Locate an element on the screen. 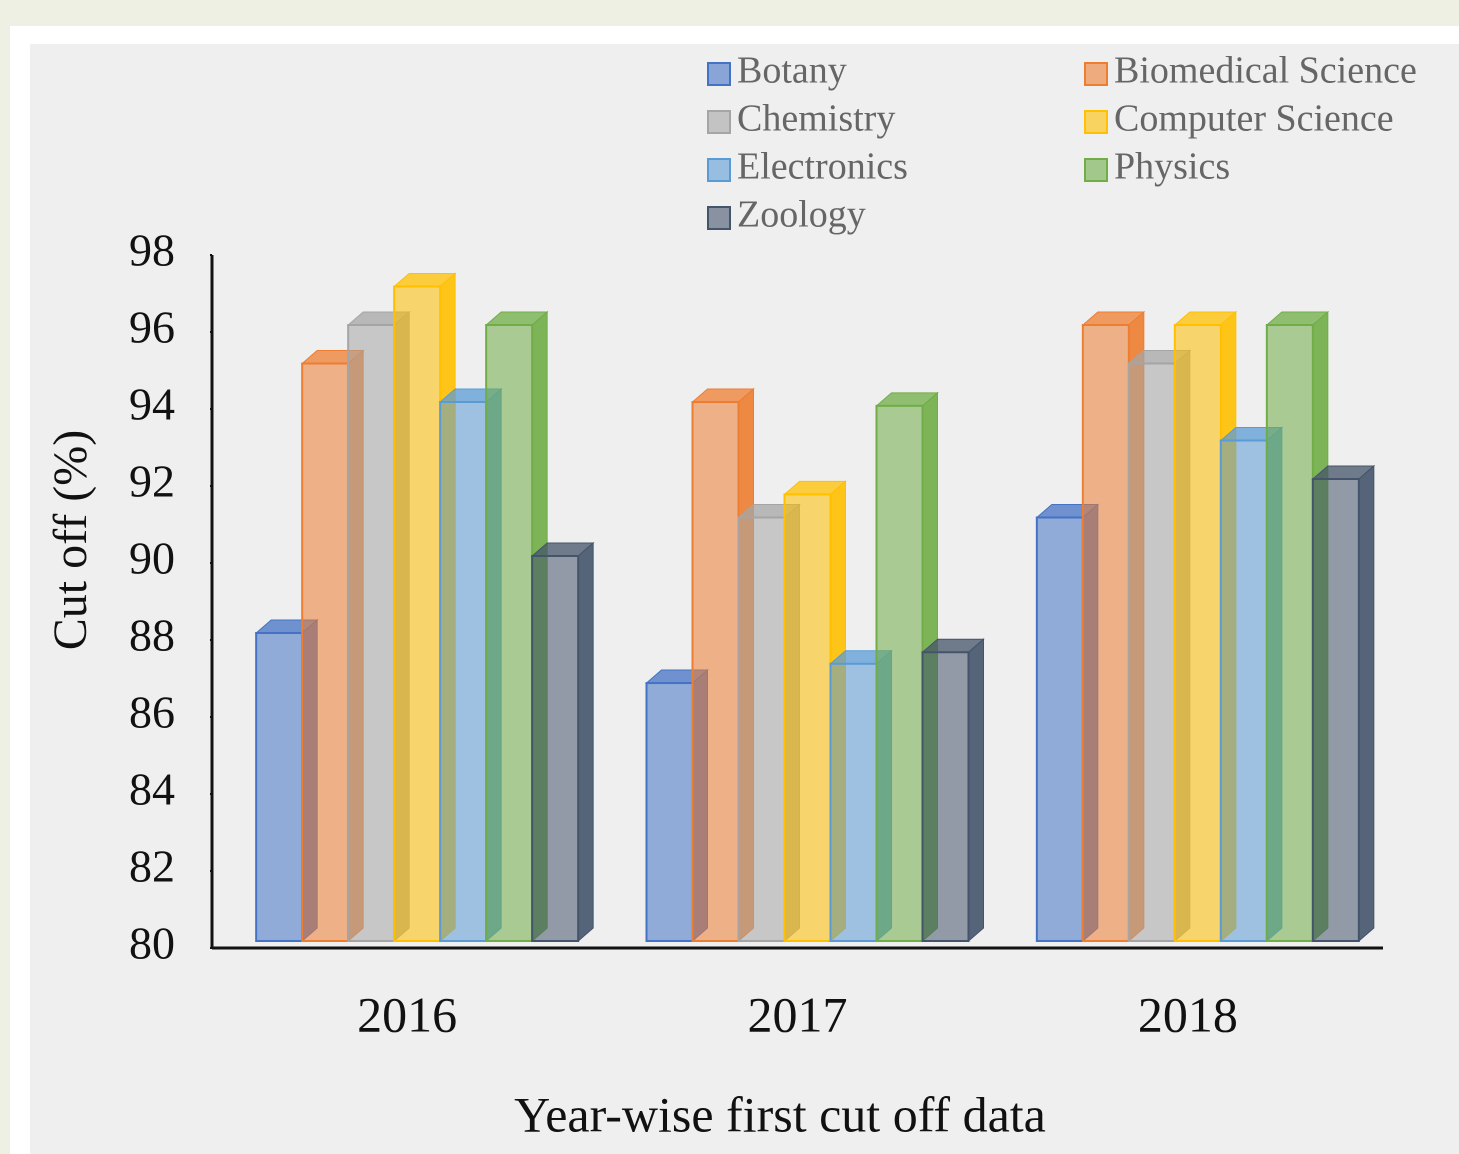 This screenshot has height=1154, width=1459. y-axis-label: Cut off (%) is located at coordinates (70, 540).